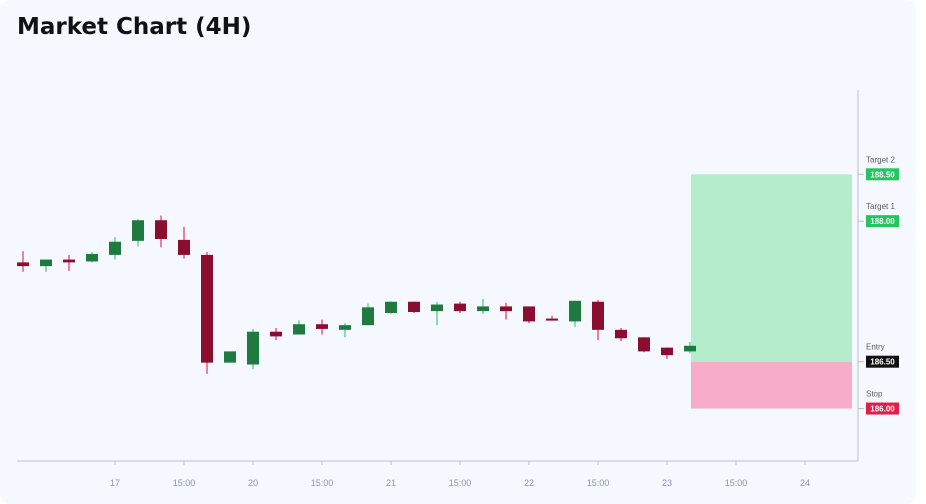  I want to click on level-value: 186.00, so click(882, 409).